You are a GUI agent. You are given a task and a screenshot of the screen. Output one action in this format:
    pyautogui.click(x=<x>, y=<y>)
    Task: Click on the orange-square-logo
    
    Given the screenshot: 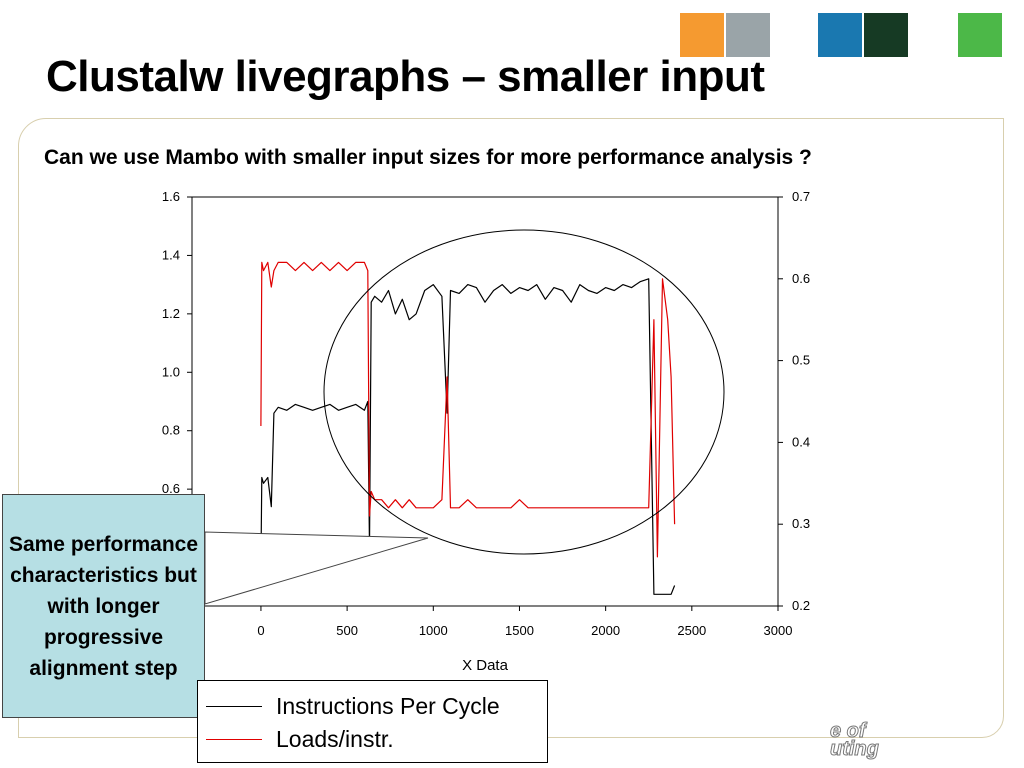 What is the action you would take?
    pyautogui.click(x=702, y=35)
    